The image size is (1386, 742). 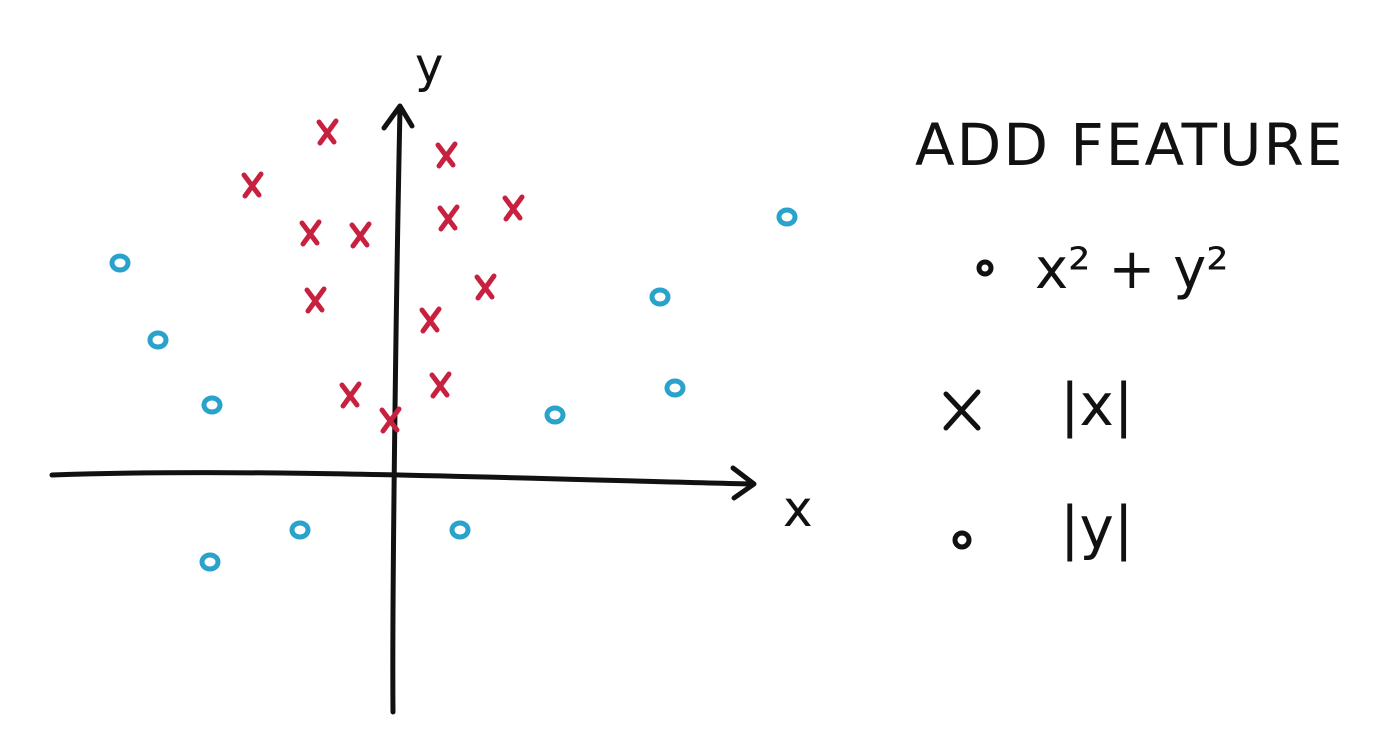 I want to click on option-marker-selected, so click(x=962, y=410).